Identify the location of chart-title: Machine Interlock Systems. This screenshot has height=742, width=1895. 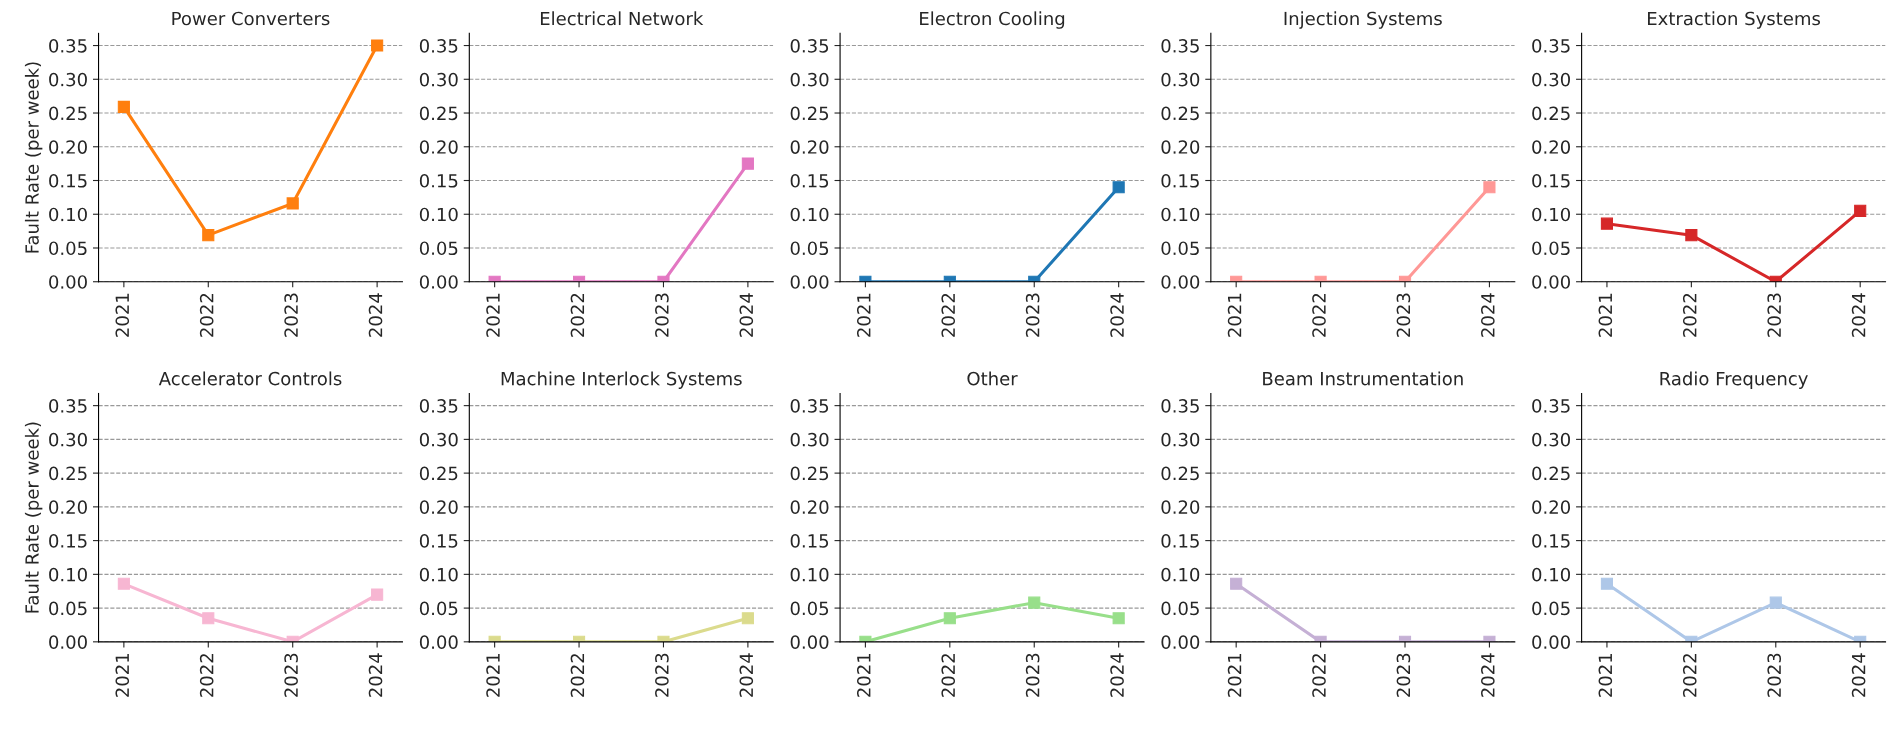
(621, 380).